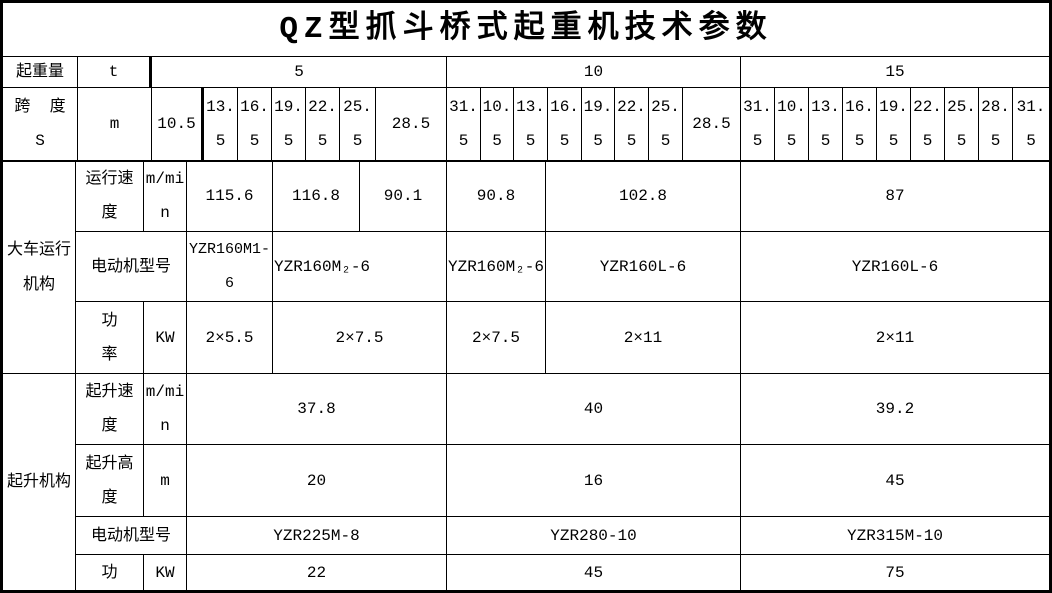 Image resolution: width=1052 pixels, height=593 pixels. What do you see at coordinates (110, 409) in the screenshot?
I see `hoist-speed-label: 起升速 度` at bounding box center [110, 409].